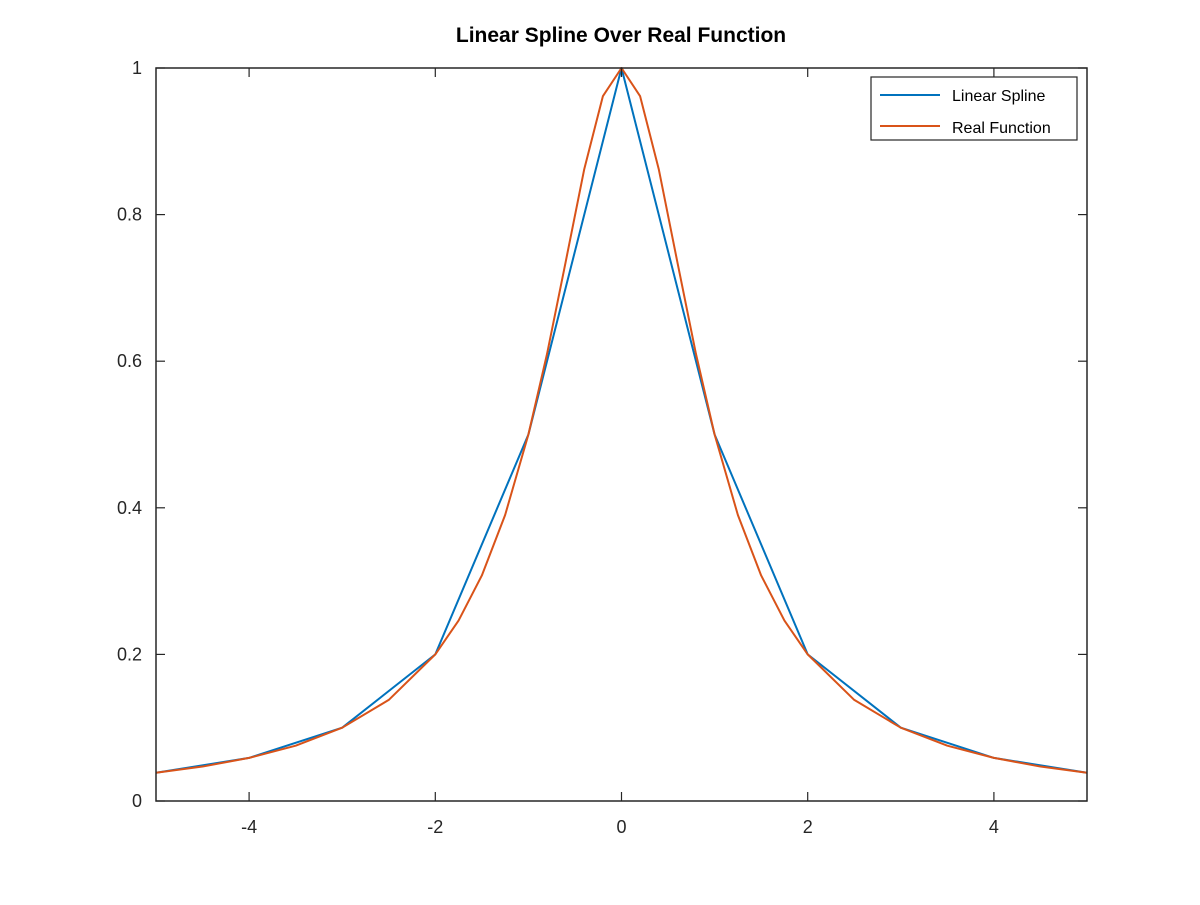 This screenshot has width=1200, height=905. What do you see at coordinates (808, 827) in the screenshot?
I see `x-tick-label: 2` at bounding box center [808, 827].